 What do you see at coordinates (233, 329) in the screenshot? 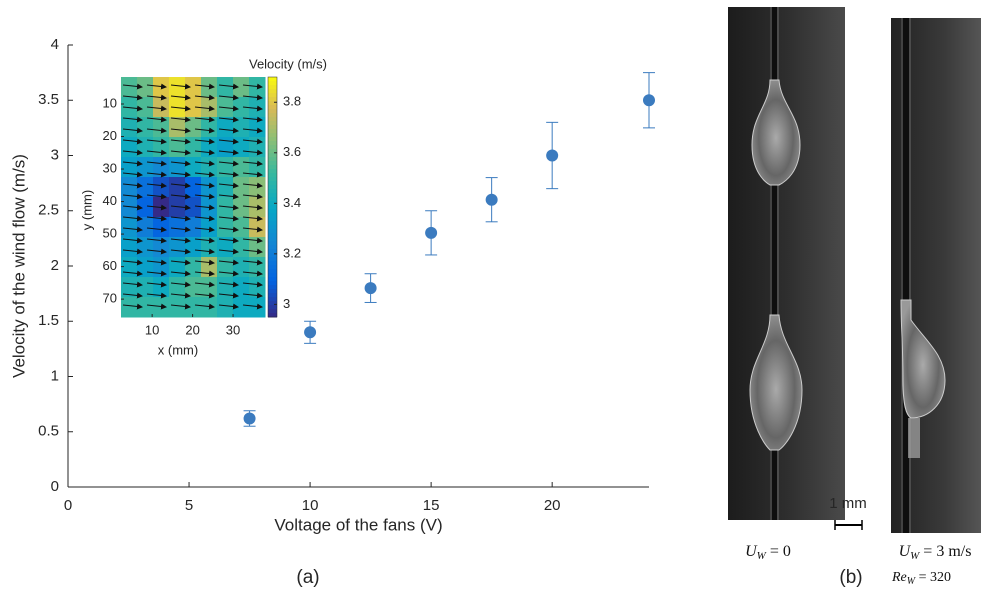
I see `x-tick-label: 30` at bounding box center [233, 329].